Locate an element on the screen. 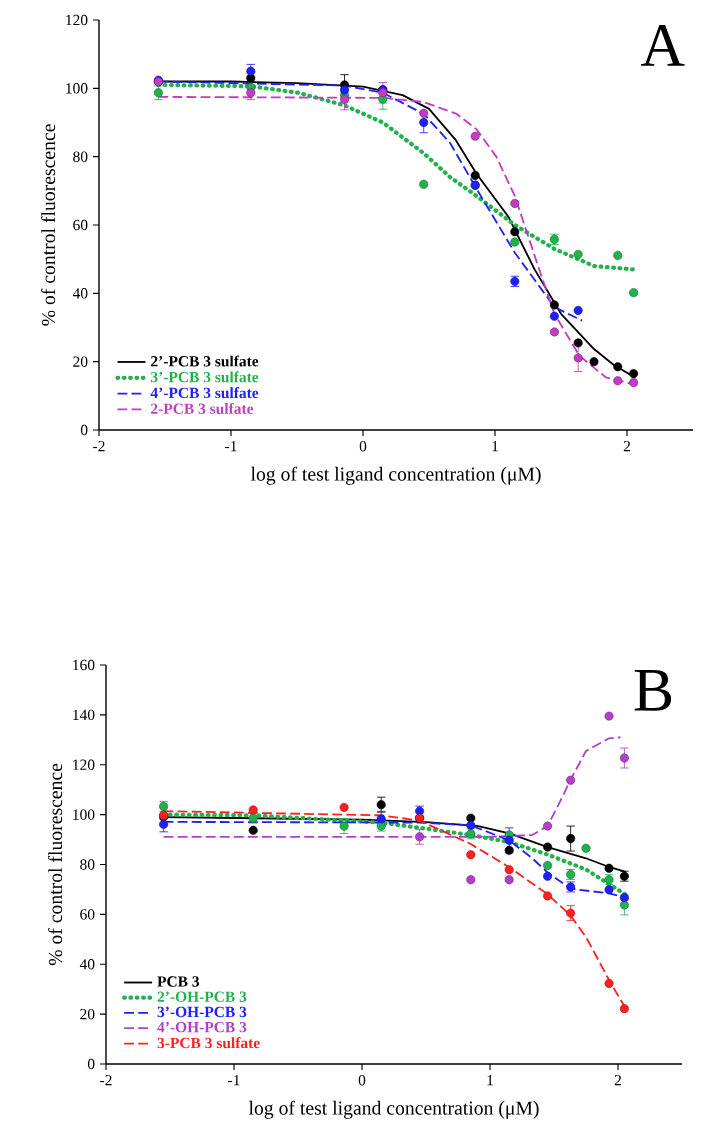 The width and height of the screenshot is (705, 1148). legend-label: 2’-PCB 3 sulfate is located at coordinates (205, 361).